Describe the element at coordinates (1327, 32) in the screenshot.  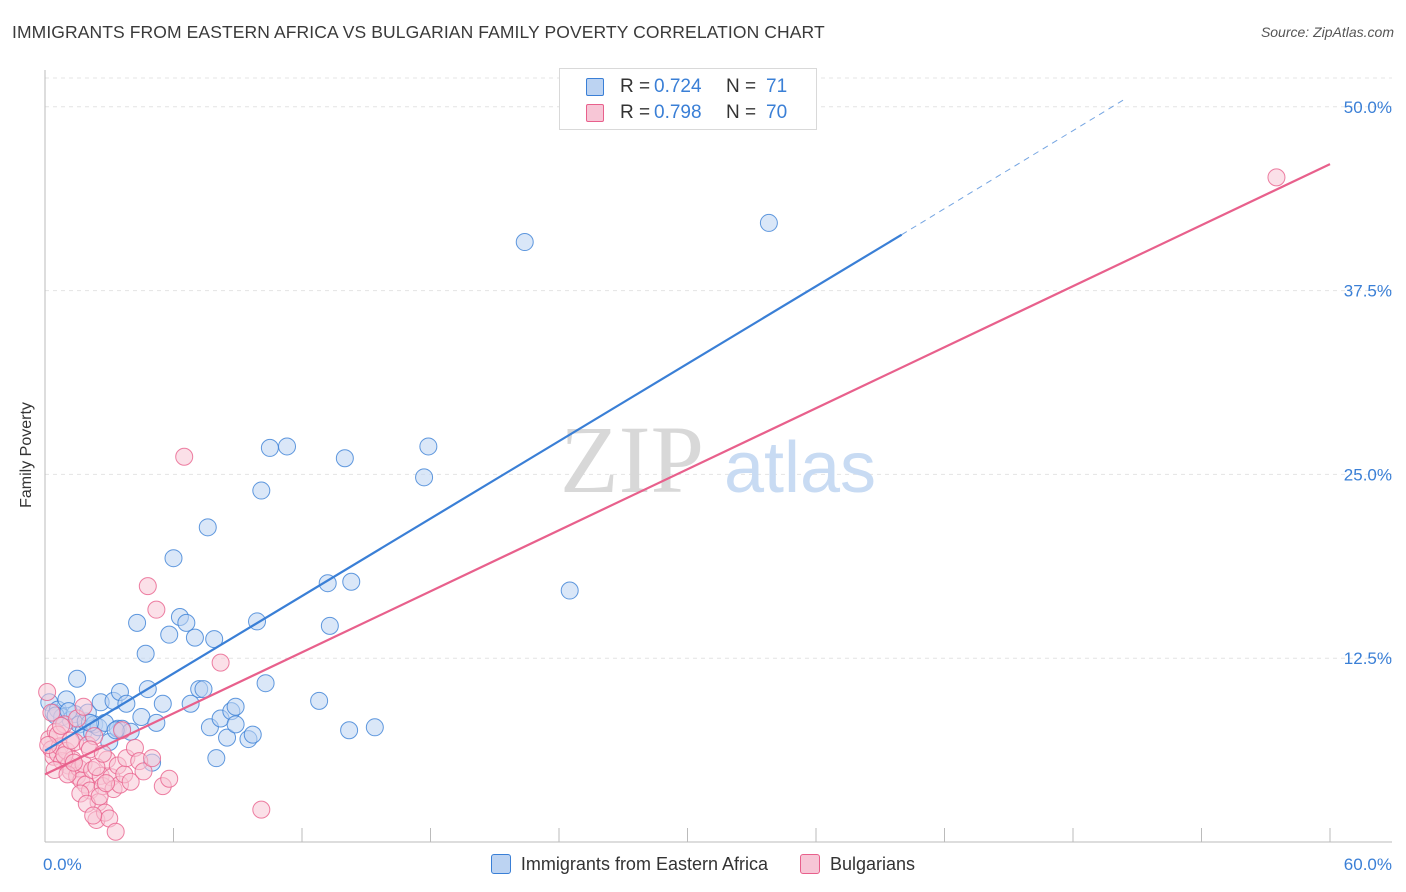
I see `source-label: Source: ZipAtlas.com` at that location.